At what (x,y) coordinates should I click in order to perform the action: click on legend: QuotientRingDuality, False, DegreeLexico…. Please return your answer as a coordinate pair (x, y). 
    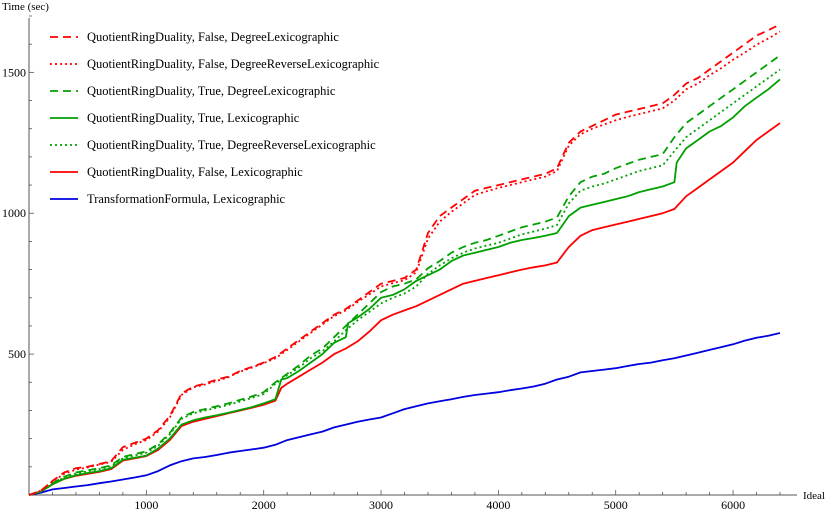
    Looking at the image, I should click on (215, 118).